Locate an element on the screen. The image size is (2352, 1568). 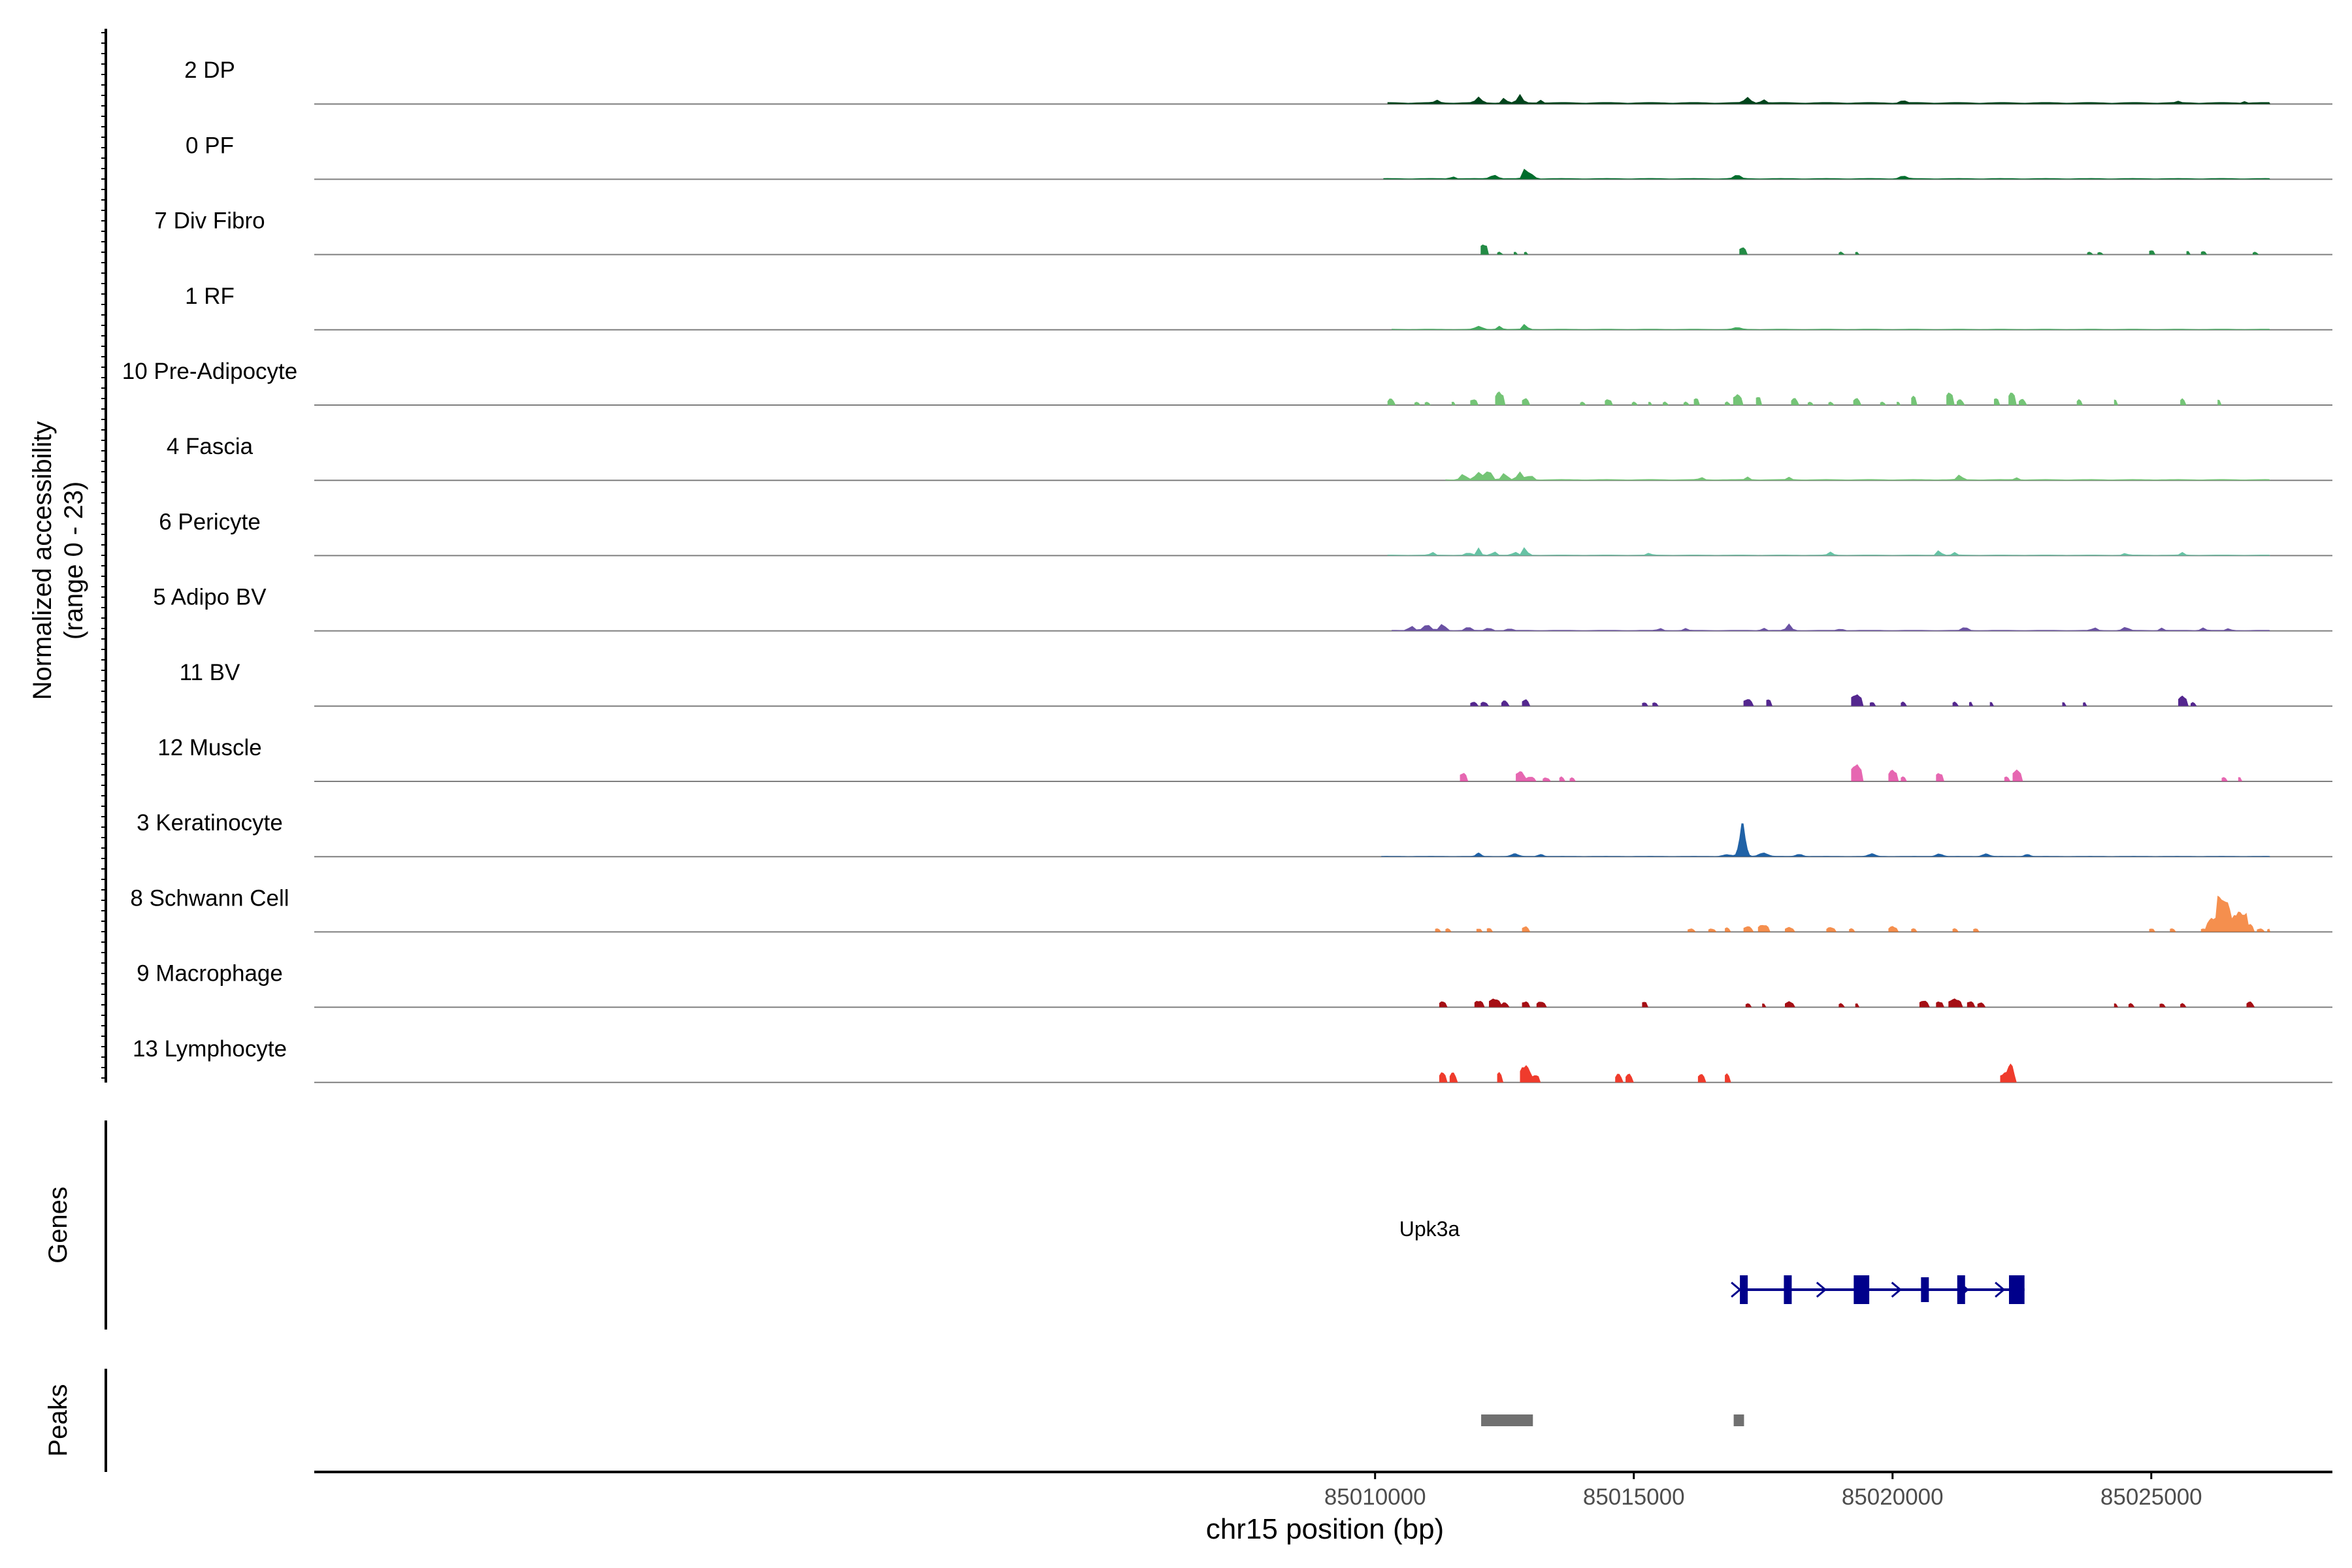
coverage-y-ticks is located at coordinates (103, 555).